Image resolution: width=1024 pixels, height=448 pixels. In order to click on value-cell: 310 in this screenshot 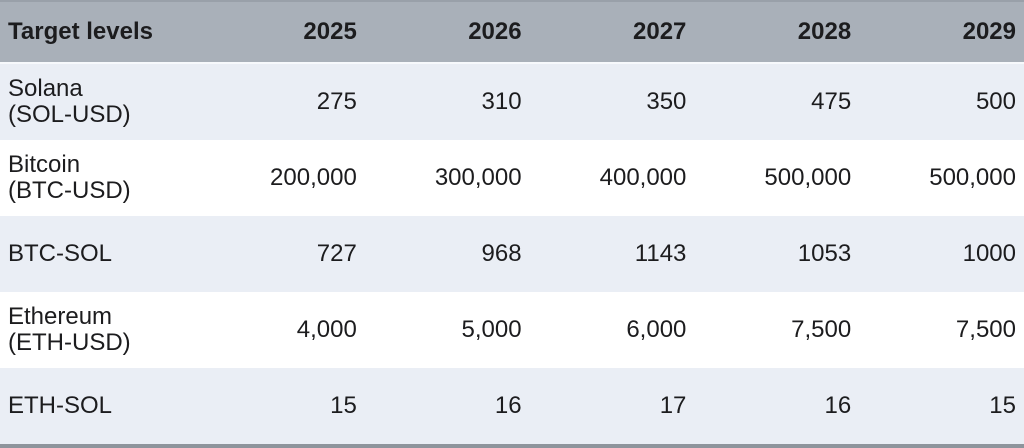, I will do `click(501, 101)`.